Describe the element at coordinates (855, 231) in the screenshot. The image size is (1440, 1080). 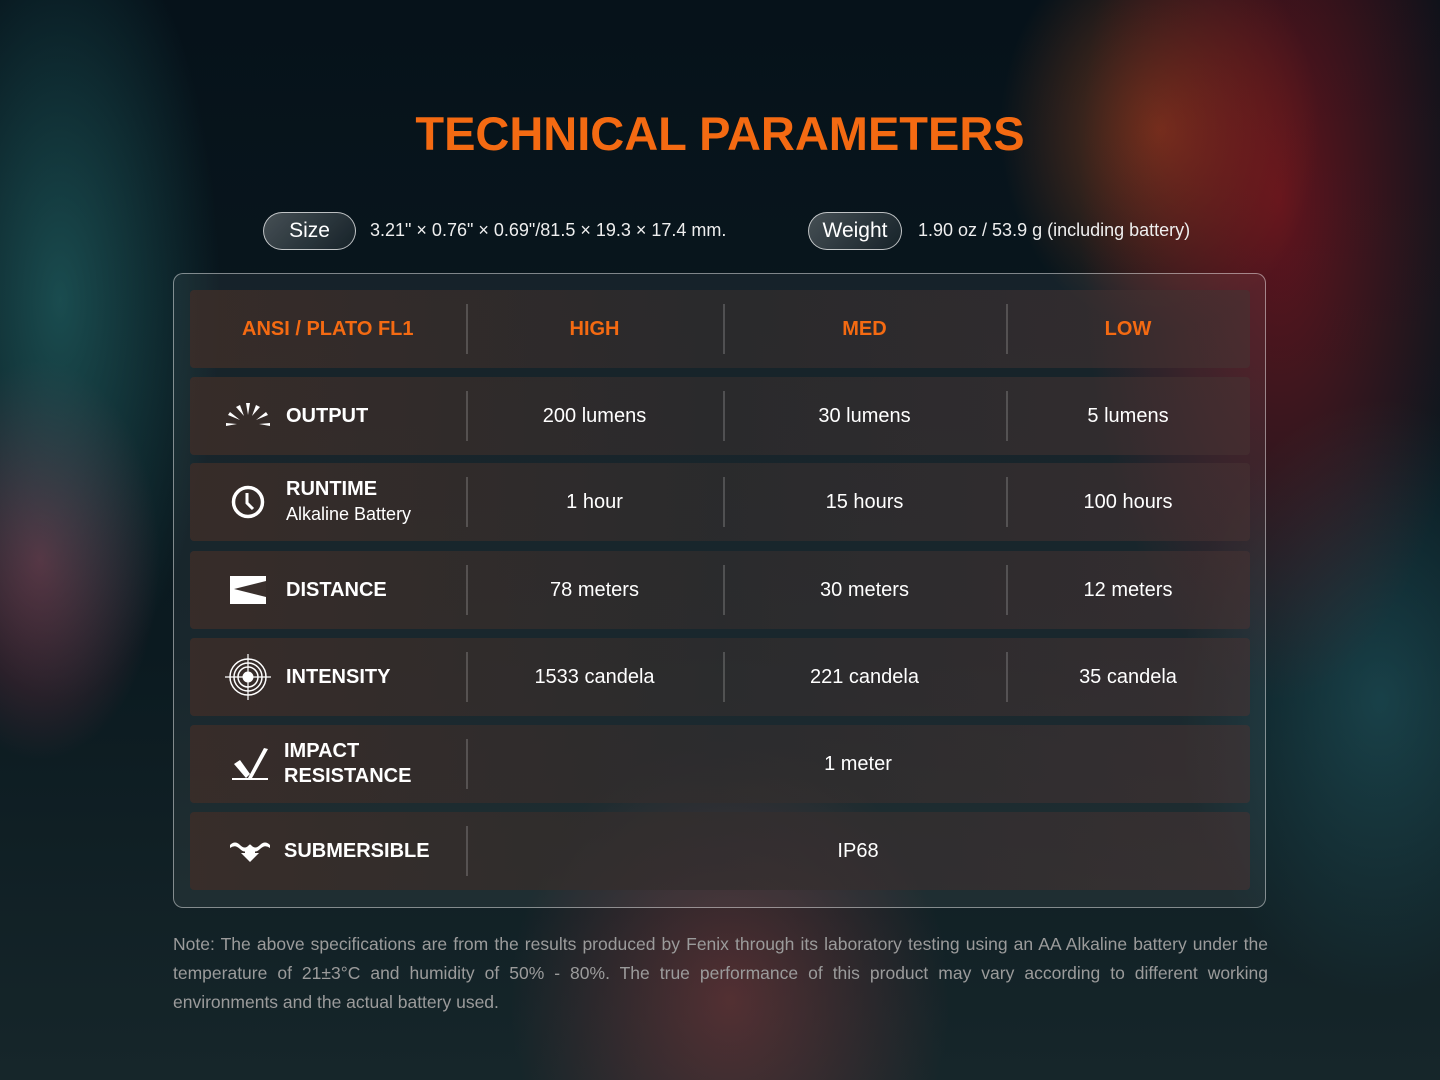
I see `weight-badge: Weight` at that location.